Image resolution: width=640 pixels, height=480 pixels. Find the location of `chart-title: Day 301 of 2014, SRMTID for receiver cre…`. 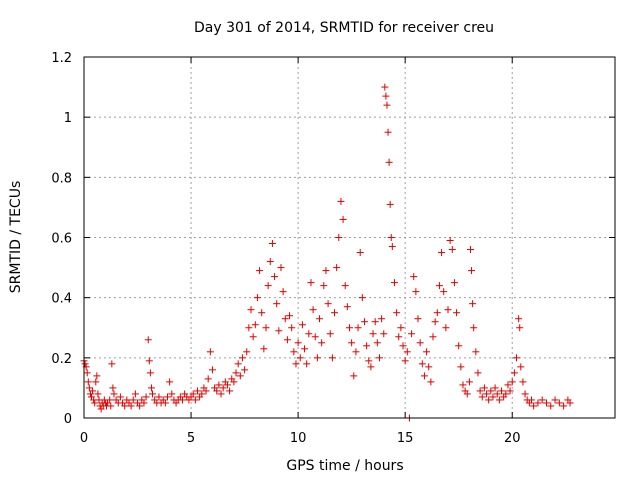

chart-title: Day 301 of 2014, SRMTID for receiver cre… is located at coordinates (344, 28).